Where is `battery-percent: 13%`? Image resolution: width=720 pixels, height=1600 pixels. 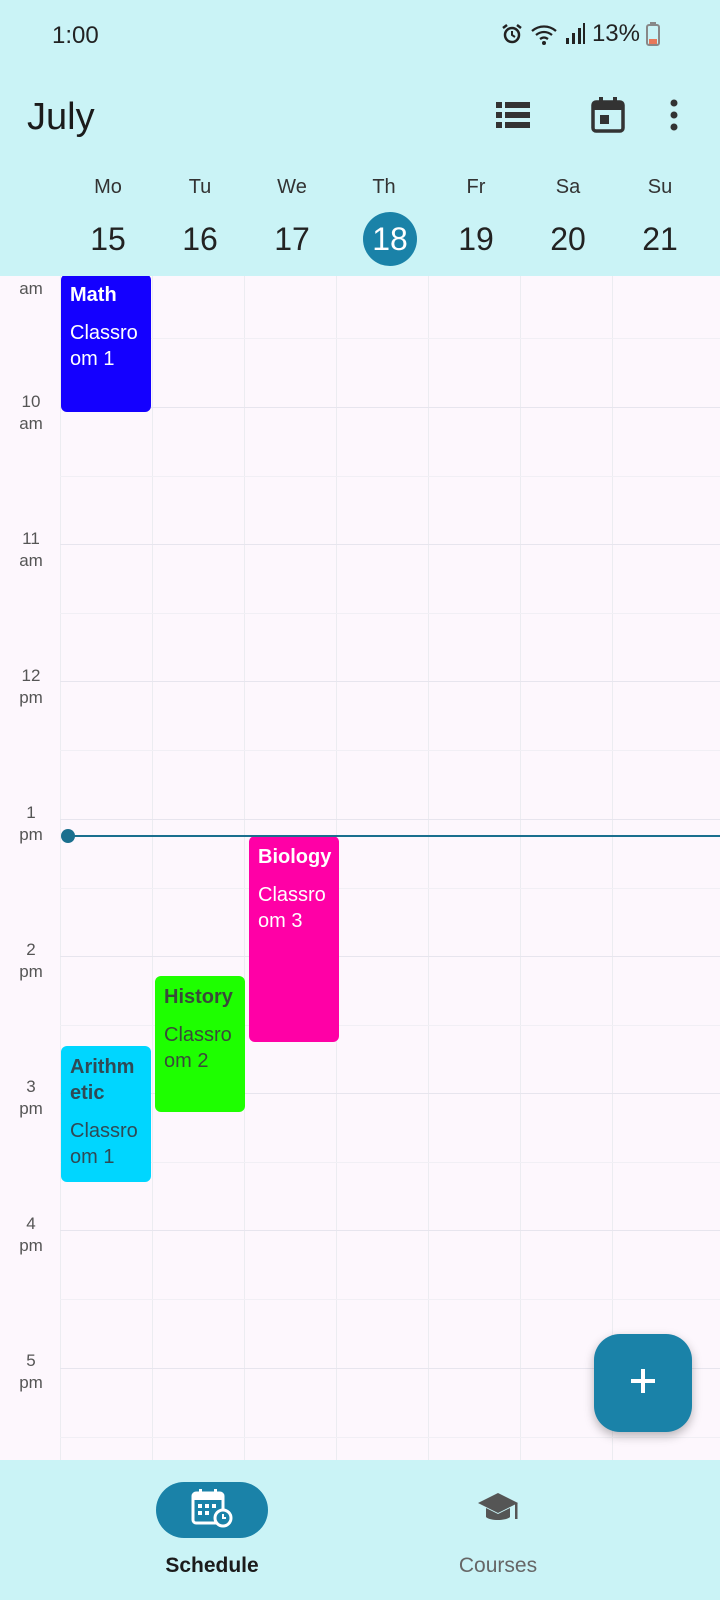
battery-percent: 13% is located at coordinates (615, 33).